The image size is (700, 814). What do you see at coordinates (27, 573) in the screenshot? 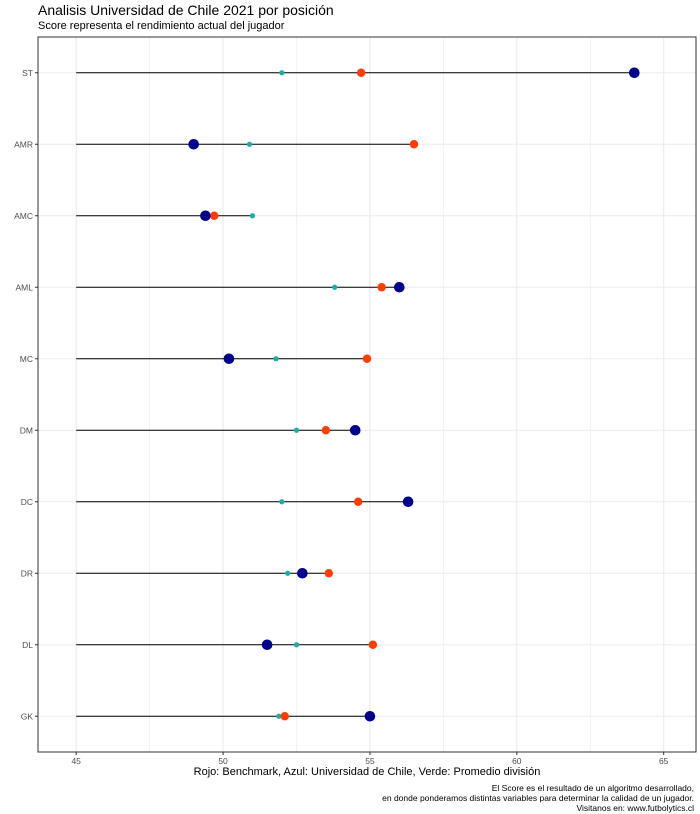
I see `y-tick-label: DR` at bounding box center [27, 573].